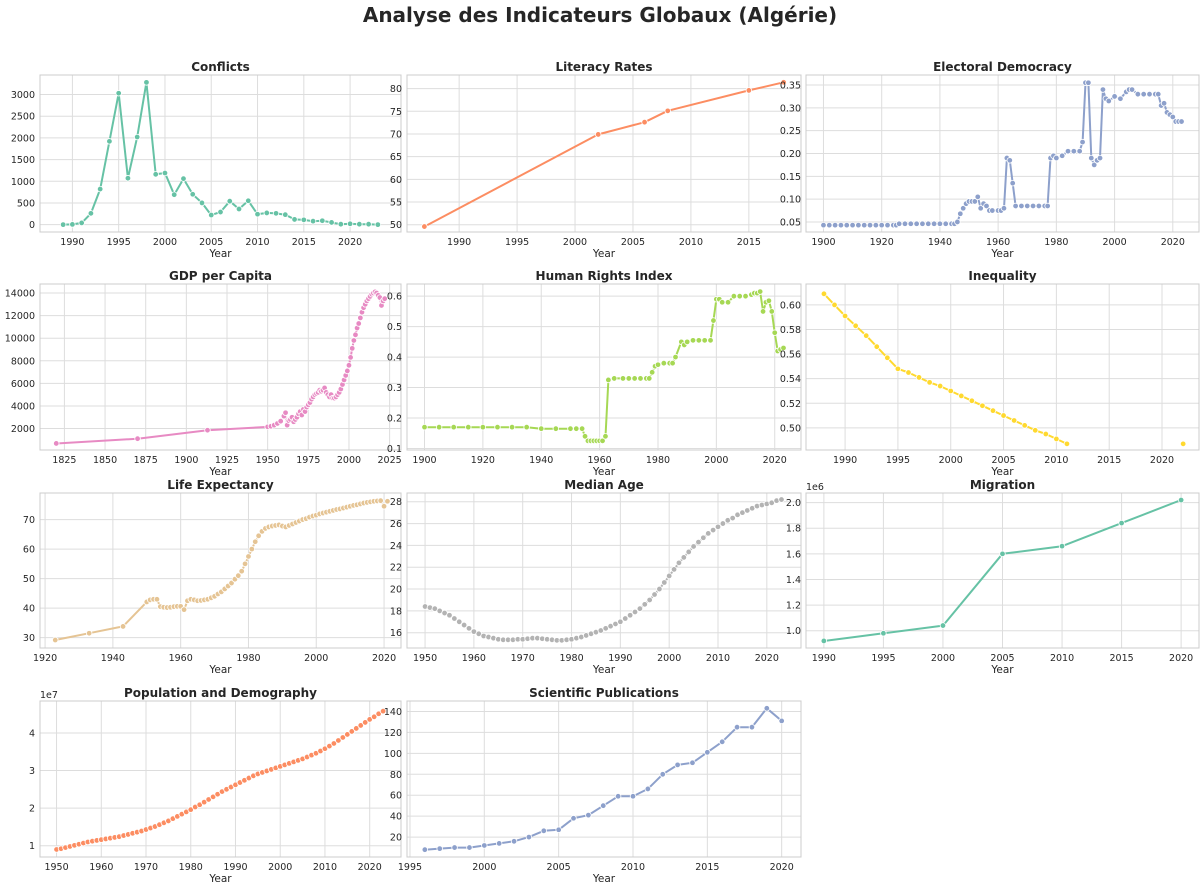  I want to click on x-tick-label: 1970, so click(523, 658).